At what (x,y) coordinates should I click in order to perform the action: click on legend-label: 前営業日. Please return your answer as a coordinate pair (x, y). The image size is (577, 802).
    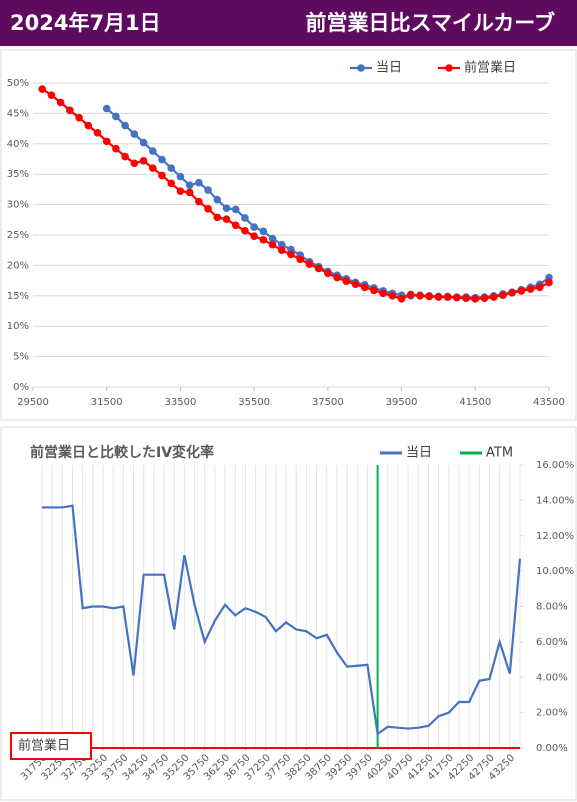
    Looking at the image, I should click on (490, 68).